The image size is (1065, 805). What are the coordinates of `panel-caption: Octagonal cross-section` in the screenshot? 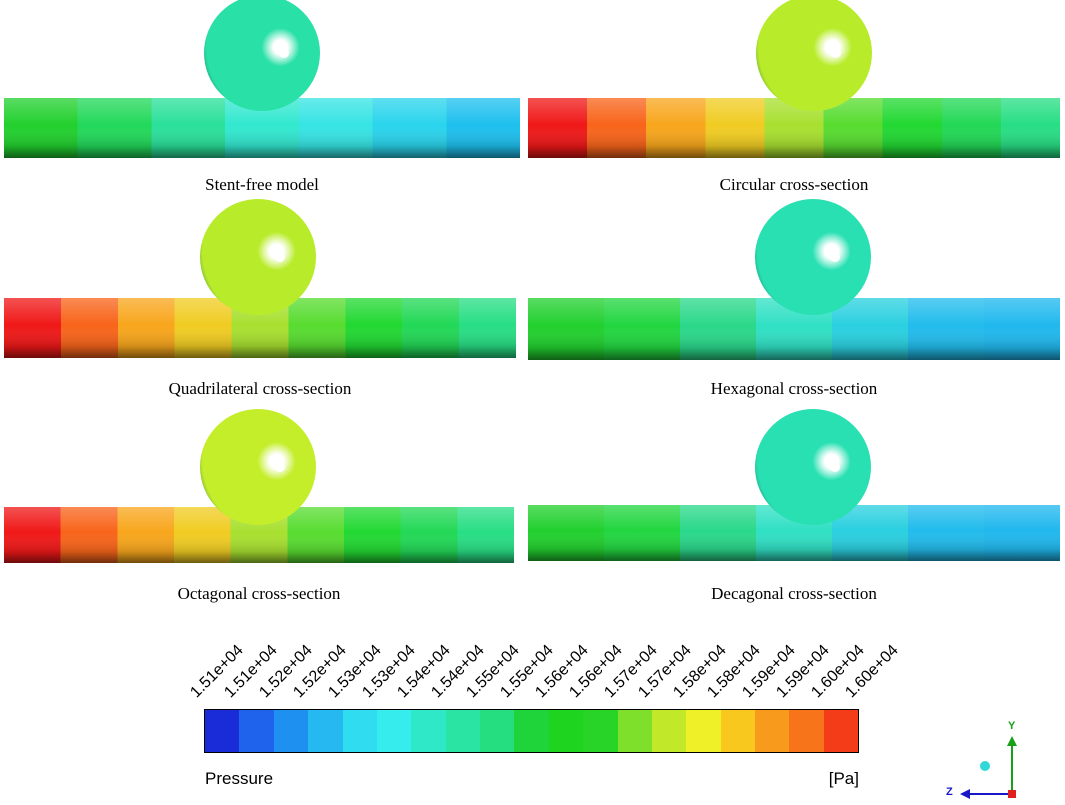 It's located at (259, 593).